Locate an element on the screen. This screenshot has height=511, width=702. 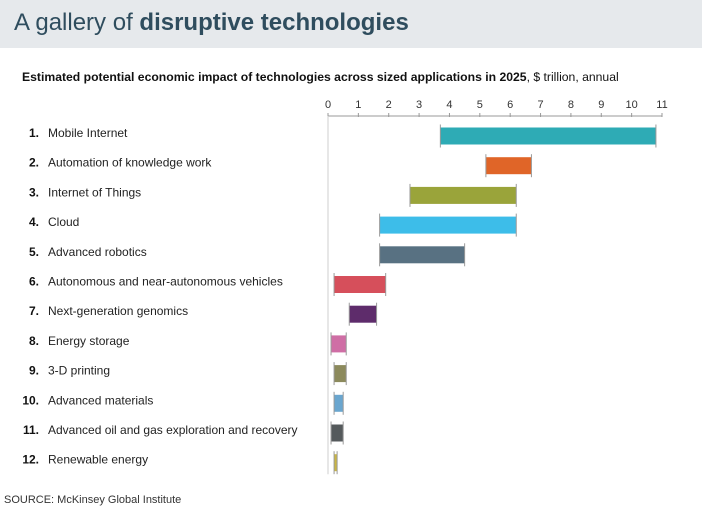
title-band is located at coordinates (351, 24).